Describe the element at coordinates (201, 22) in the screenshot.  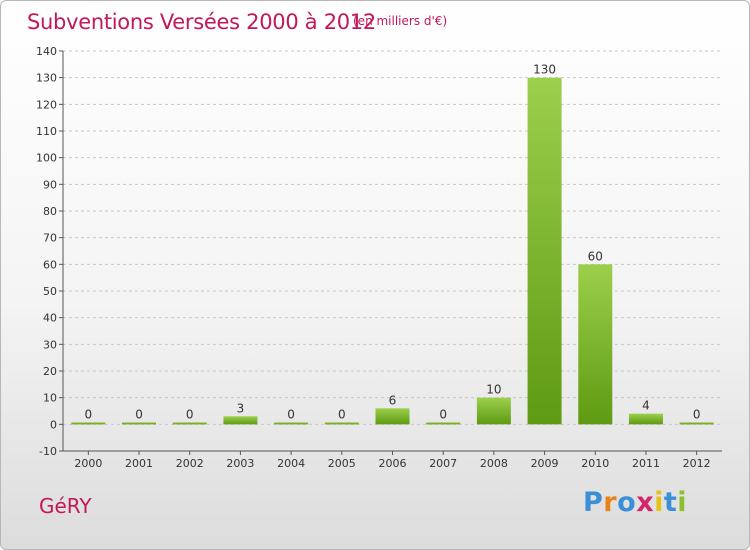
I see `chart-title: Subventions Versées 2000 à 2012` at that location.